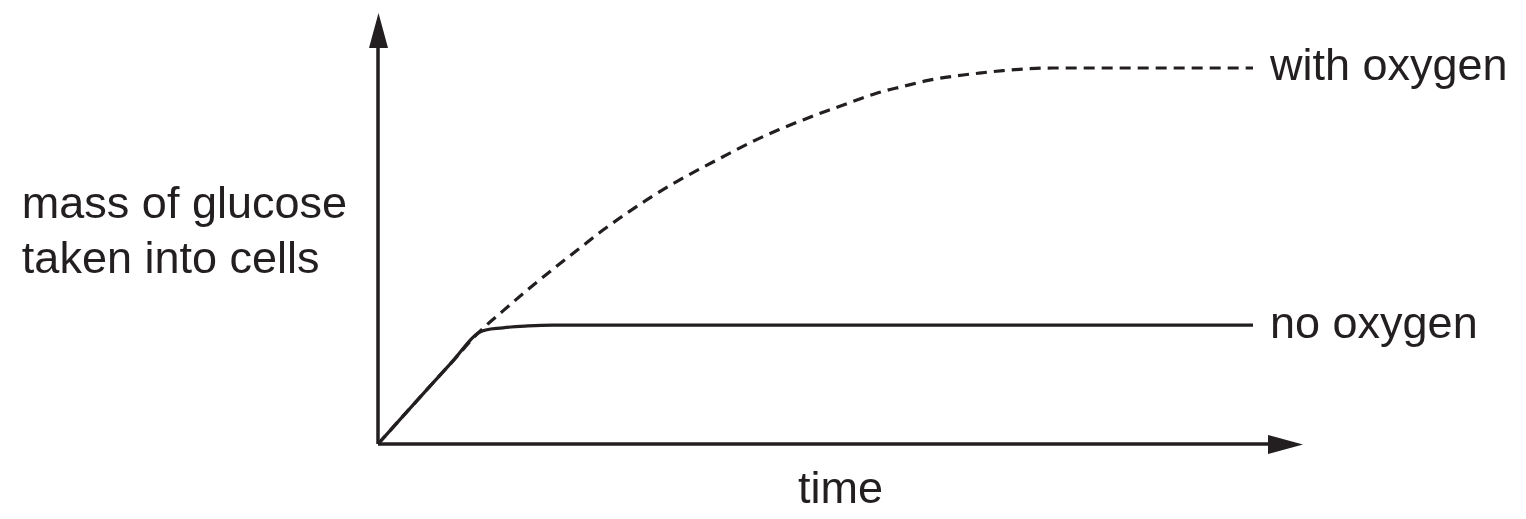 This screenshot has height=519, width=1526. What do you see at coordinates (1388, 65) in the screenshot?
I see `series-label: with oxygen` at bounding box center [1388, 65].